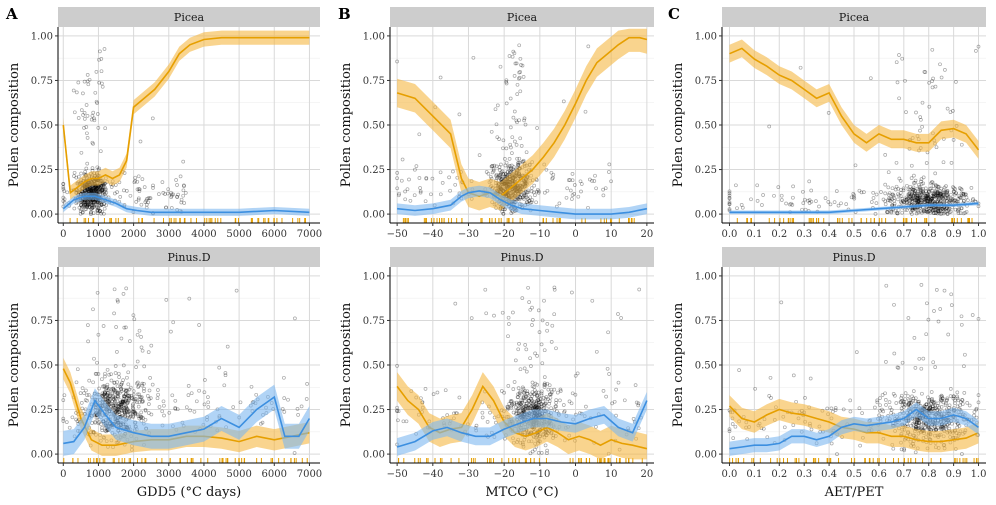 The width and height of the screenshot is (996, 505). I want to click on series-orange-band, so click(522, 119).